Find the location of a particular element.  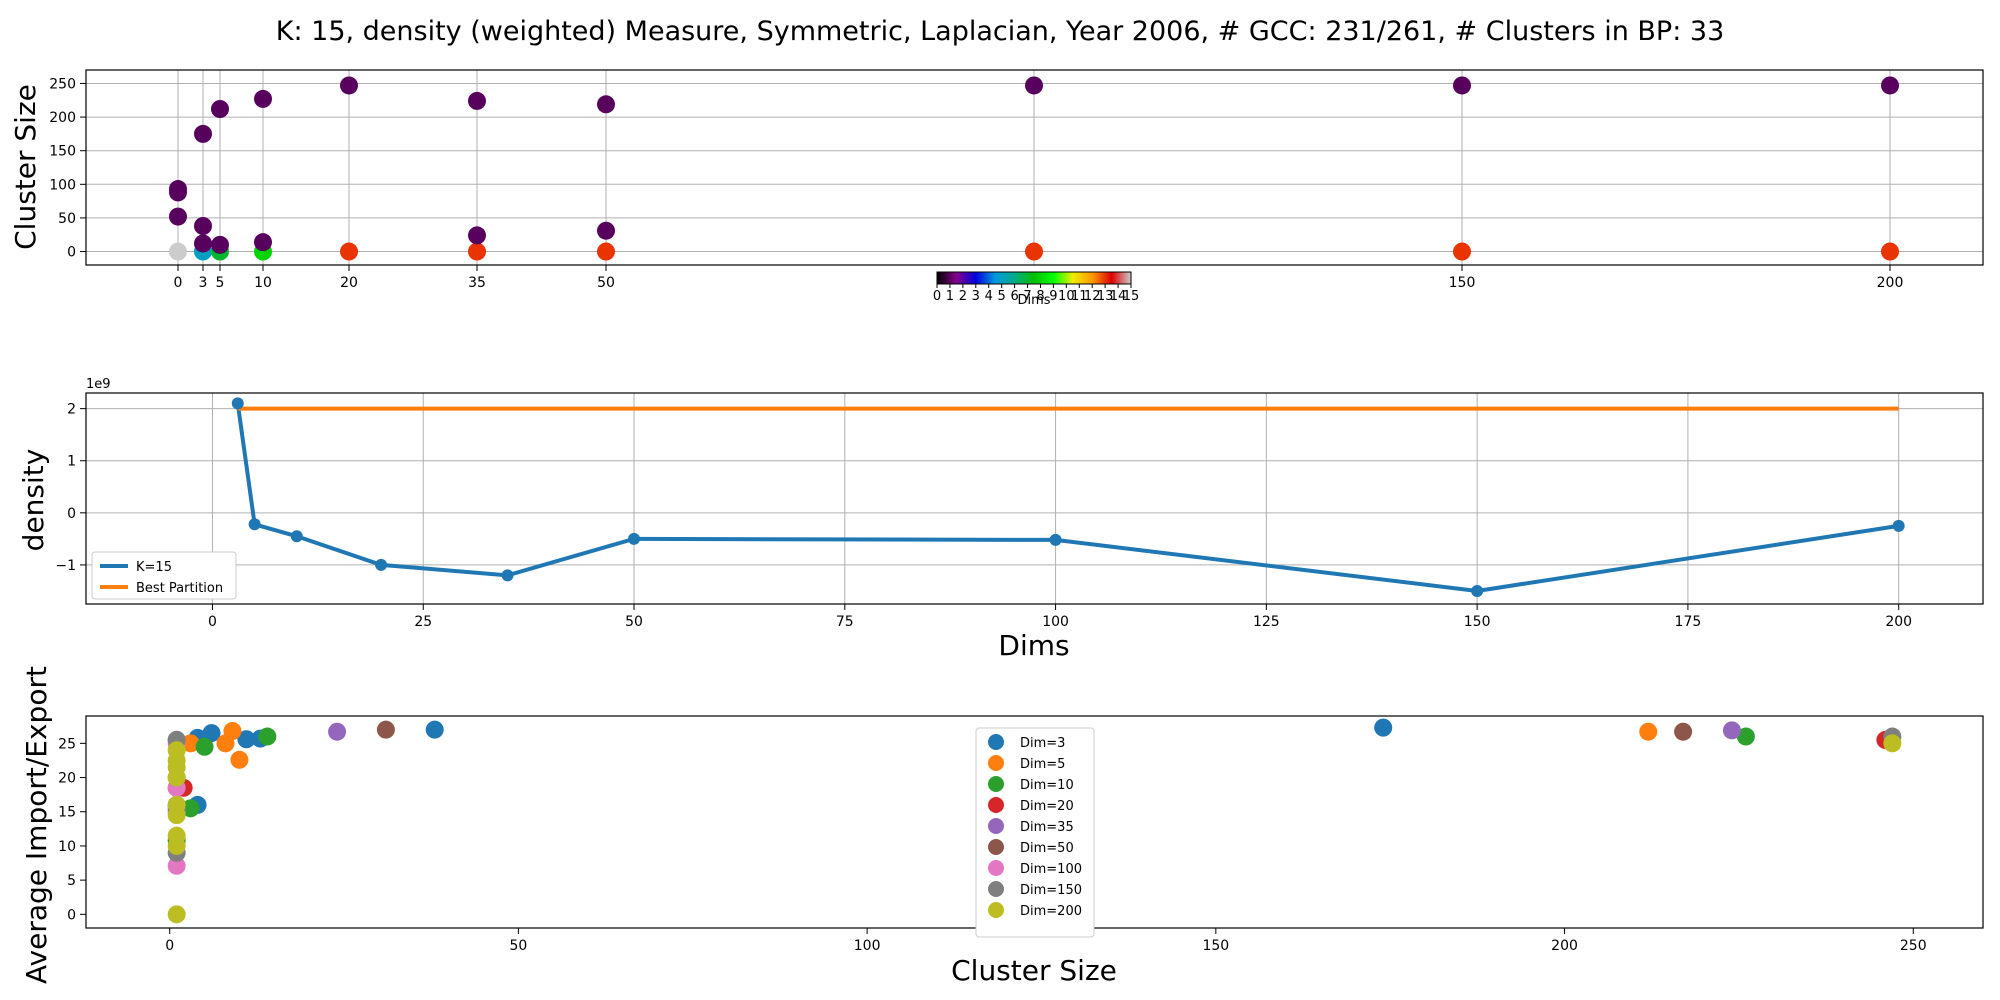

y-tick-label: 150 is located at coordinates (62, 152).